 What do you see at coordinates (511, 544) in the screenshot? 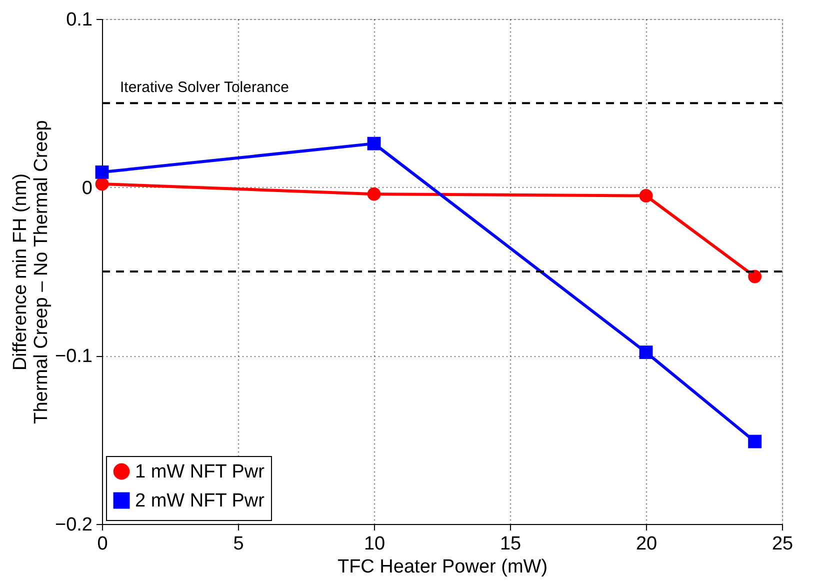
I see `x-tick-label: 15` at bounding box center [511, 544].